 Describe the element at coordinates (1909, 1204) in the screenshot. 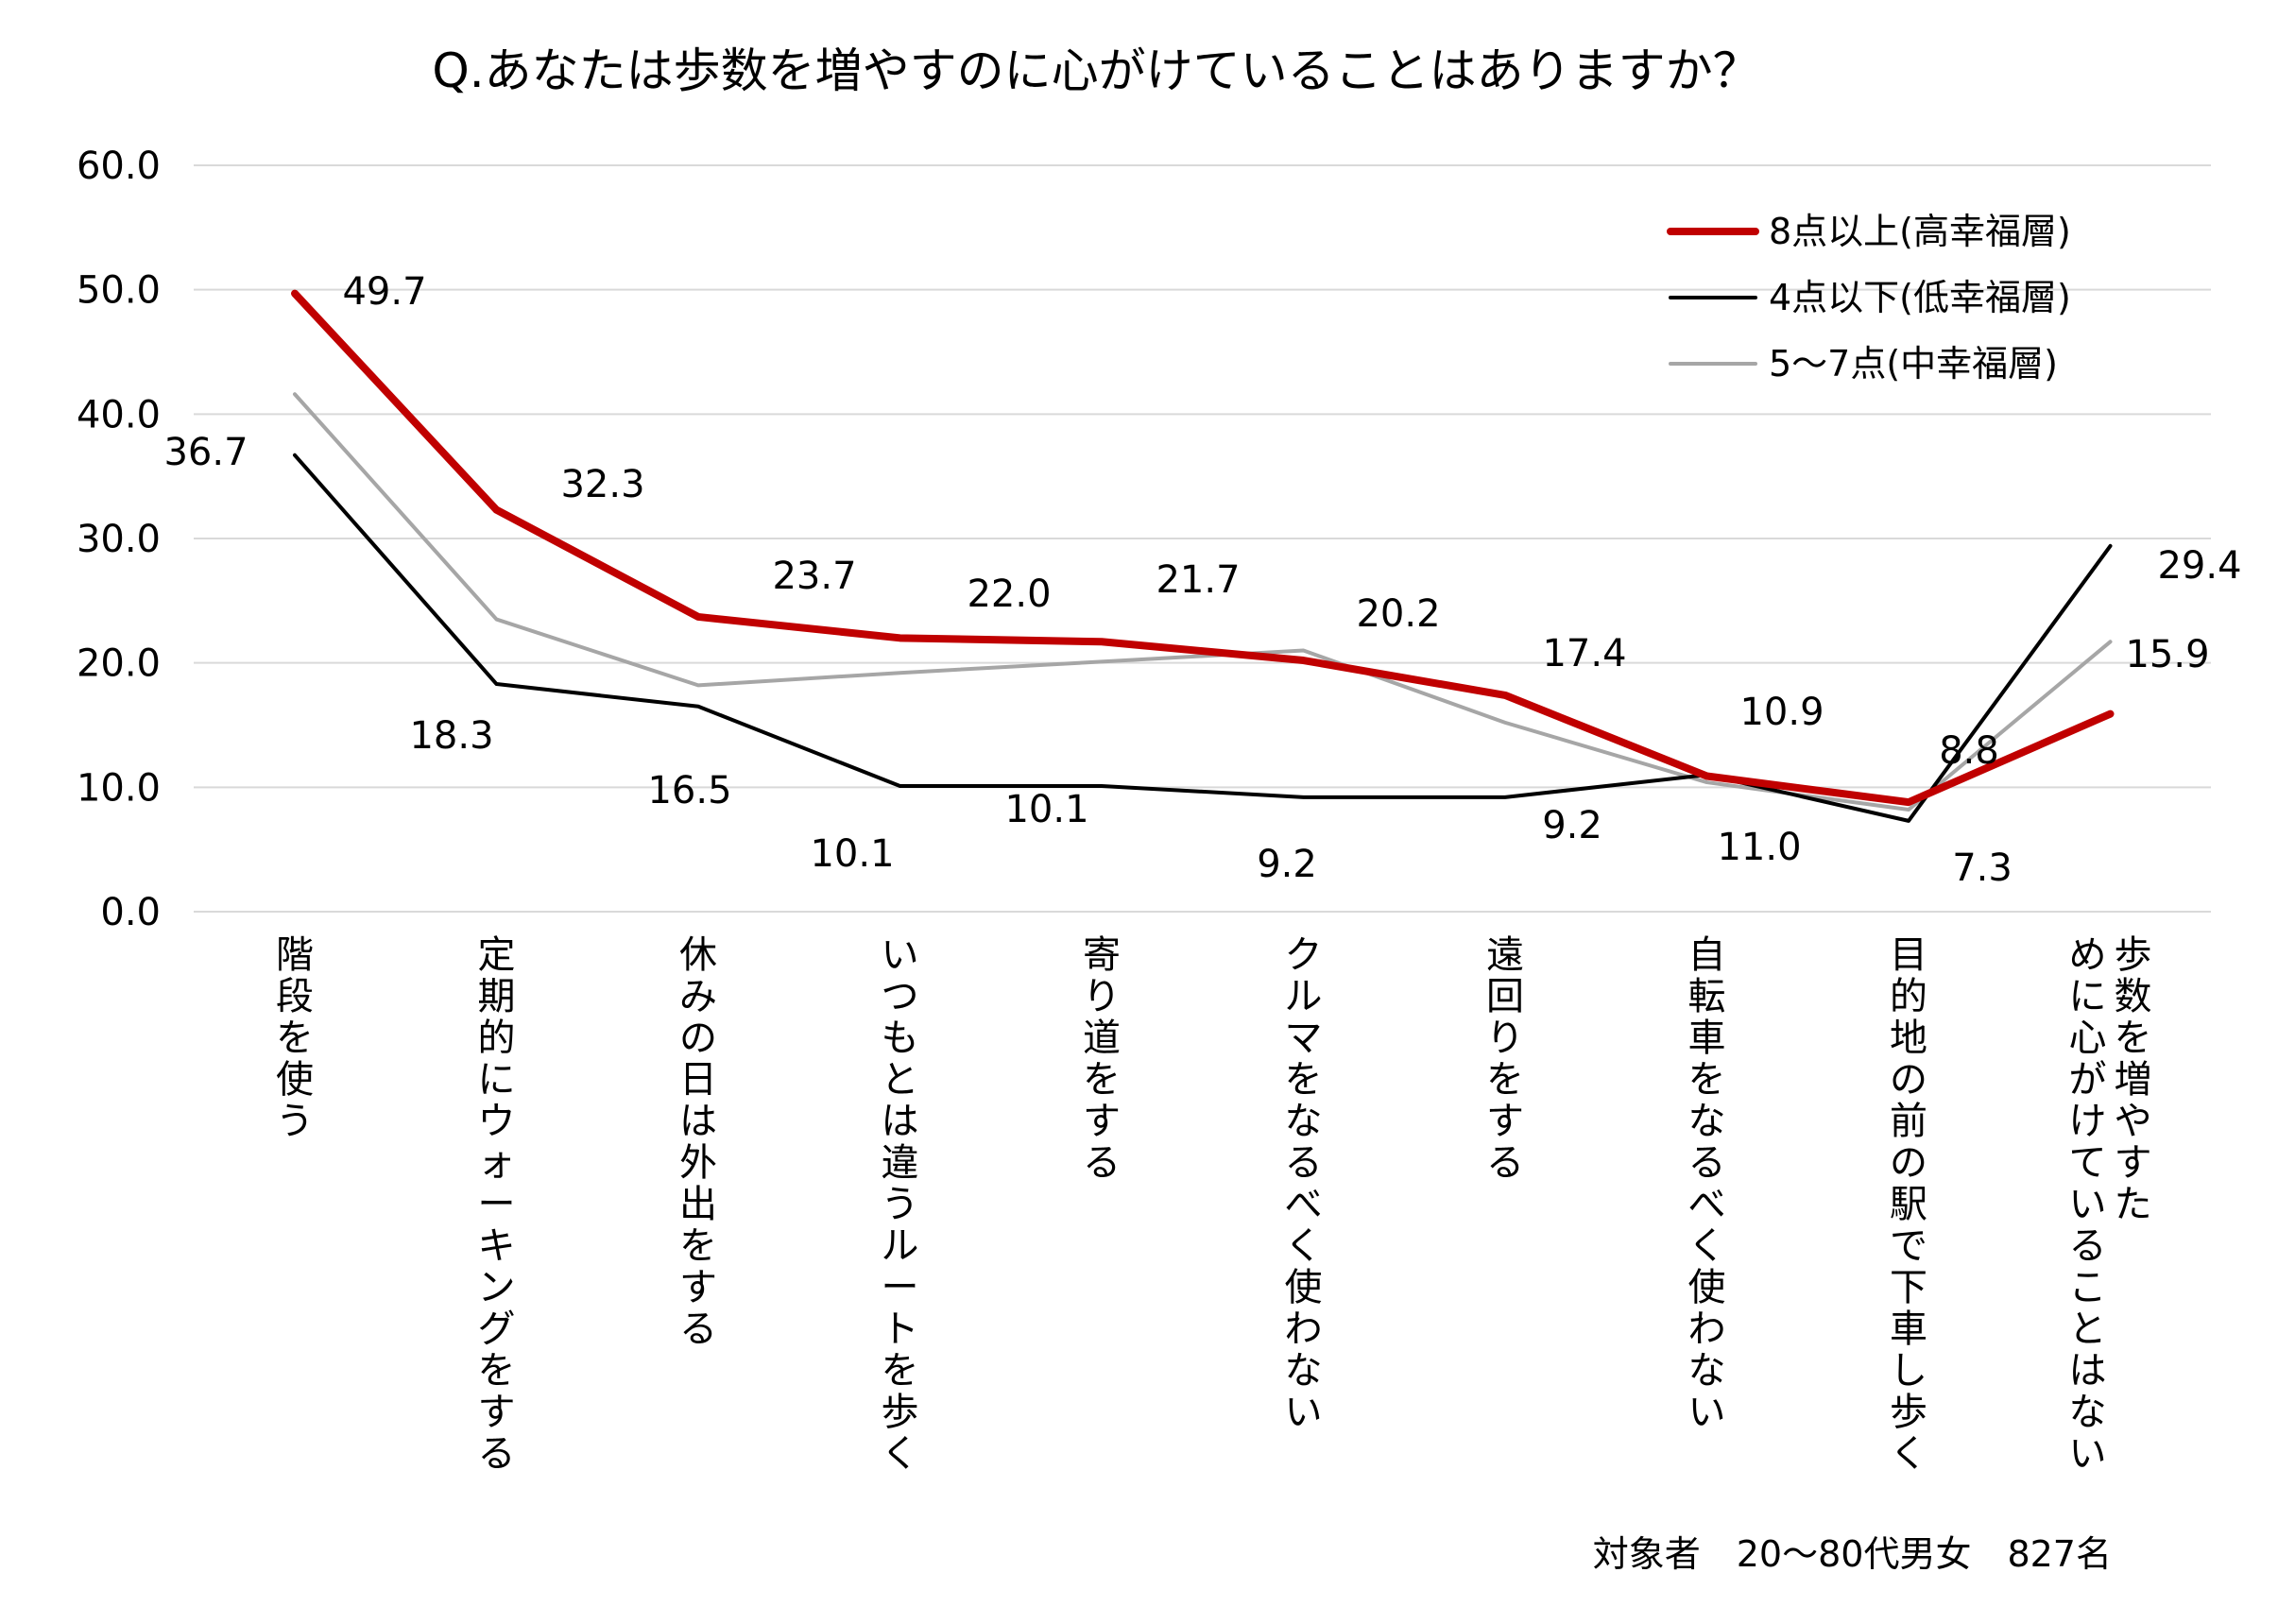

I see `x-category-char: 駅` at that location.